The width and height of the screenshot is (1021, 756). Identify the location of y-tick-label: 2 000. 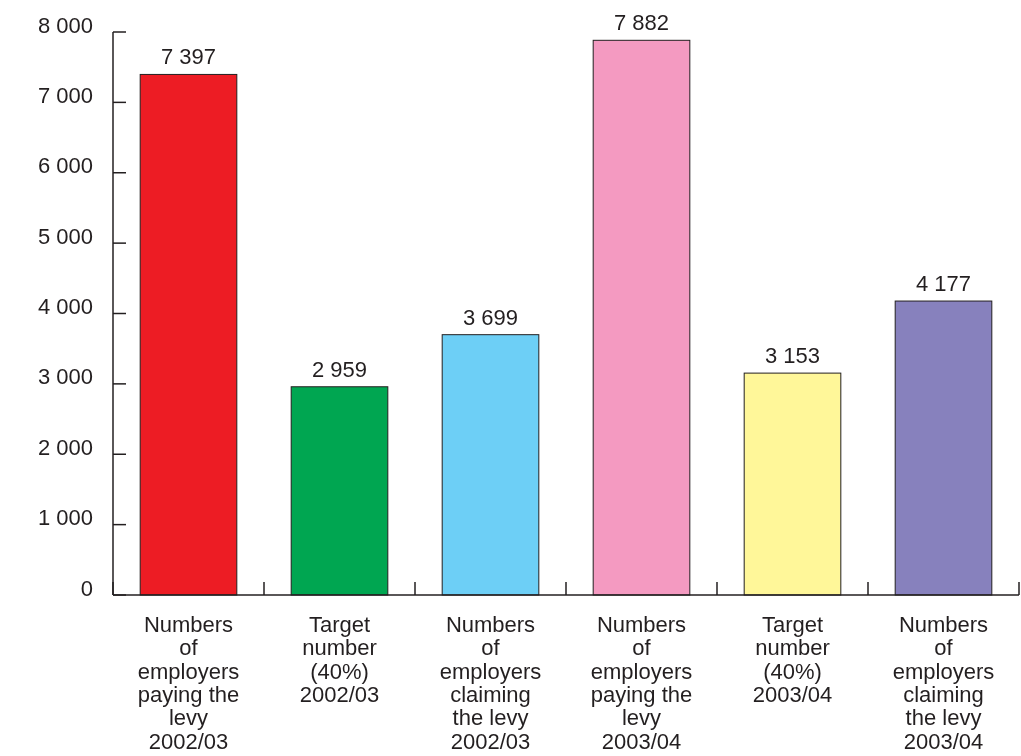
(65, 447).